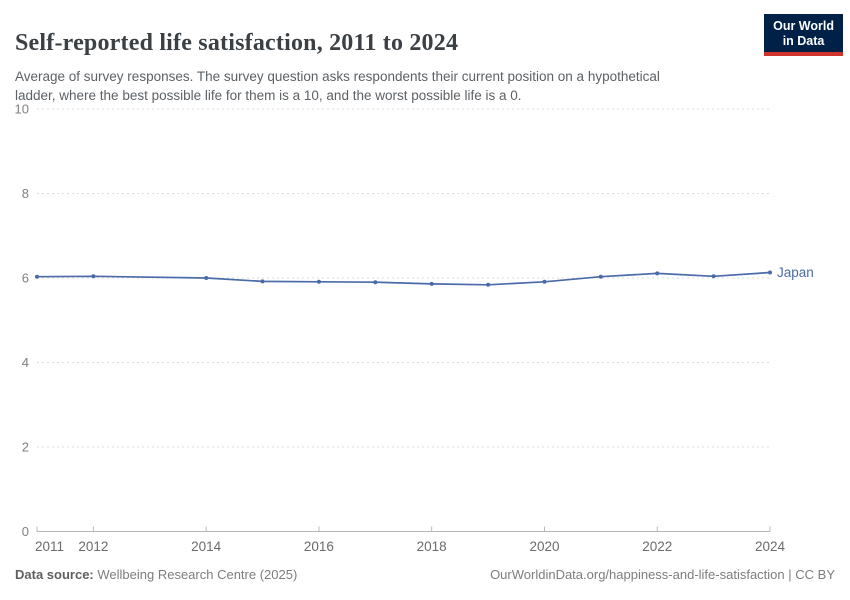  Describe the element at coordinates (318, 281) in the screenshot. I see `data-point-japan-2016` at that location.